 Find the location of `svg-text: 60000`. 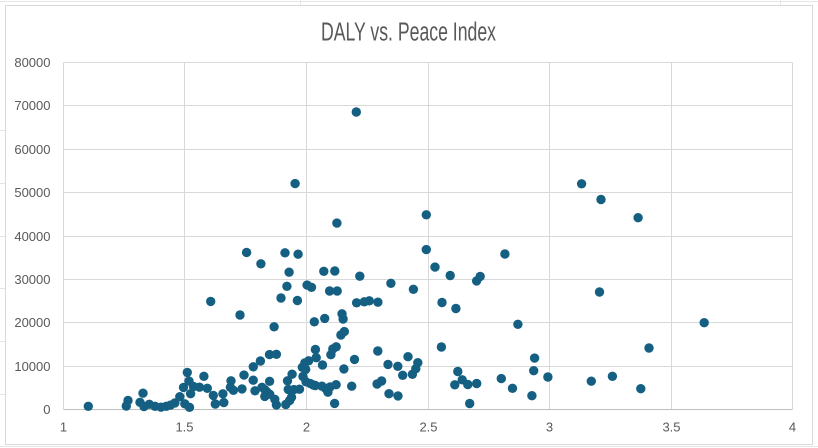

svg-text: 60000 is located at coordinates (32, 149).